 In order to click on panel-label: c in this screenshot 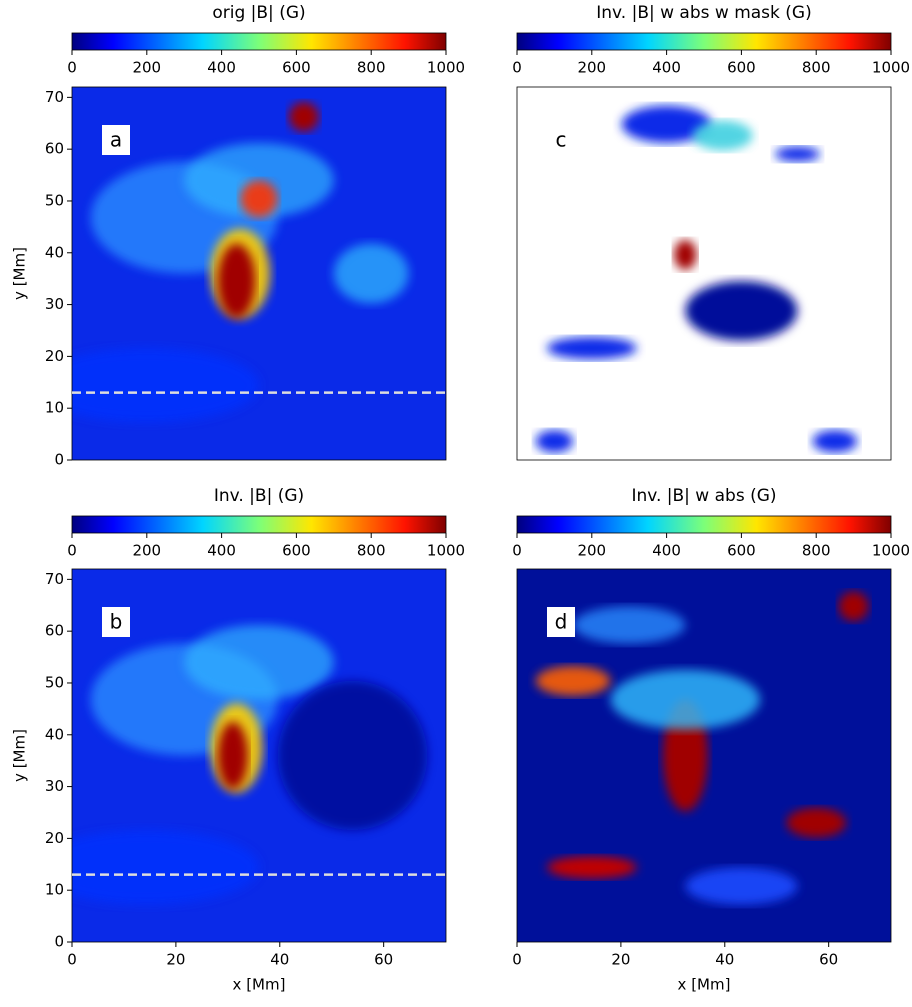, I will do `click(561, 140)`.